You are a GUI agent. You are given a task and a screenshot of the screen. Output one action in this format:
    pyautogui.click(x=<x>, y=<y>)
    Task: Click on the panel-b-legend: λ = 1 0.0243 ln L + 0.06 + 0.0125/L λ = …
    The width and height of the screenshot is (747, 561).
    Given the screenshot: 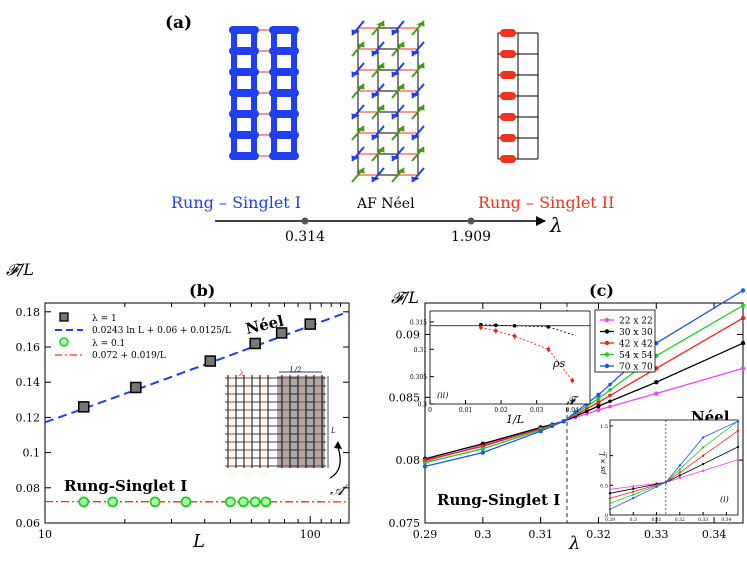 What is the action you would take?
    pyautogui.click(x=143, y=336)
    